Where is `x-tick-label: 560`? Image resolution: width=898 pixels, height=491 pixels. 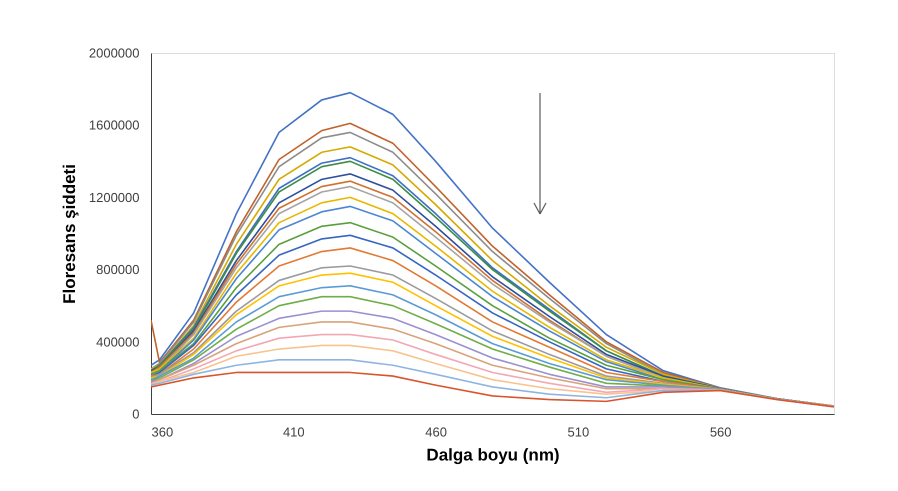 x-tick-label: 560 is located at coordinates (721, 432).